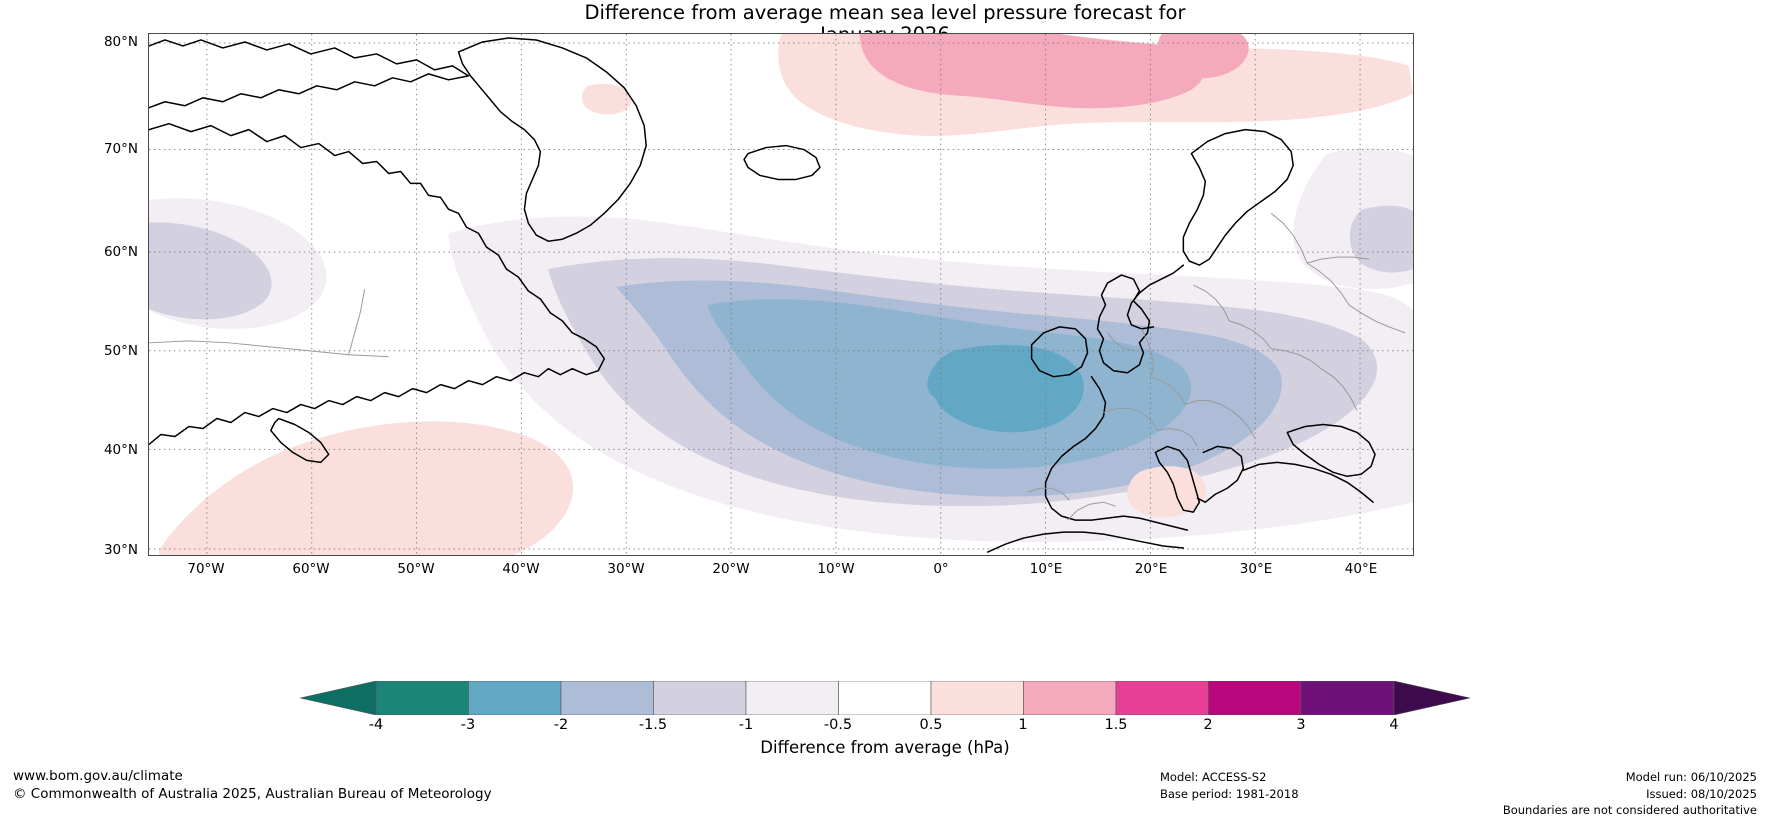 The image size is (1770, 817). Describe the element at coordinates (1203, 56) in the screenshot. I see `anomaly-band-svalbard` at that location.